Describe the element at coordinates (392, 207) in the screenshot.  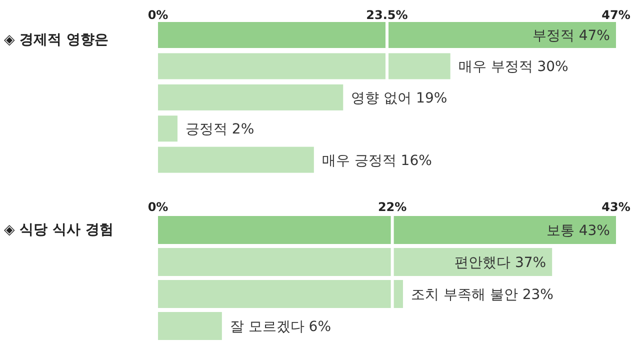
I see `x-tick-label: 22%` at that location.